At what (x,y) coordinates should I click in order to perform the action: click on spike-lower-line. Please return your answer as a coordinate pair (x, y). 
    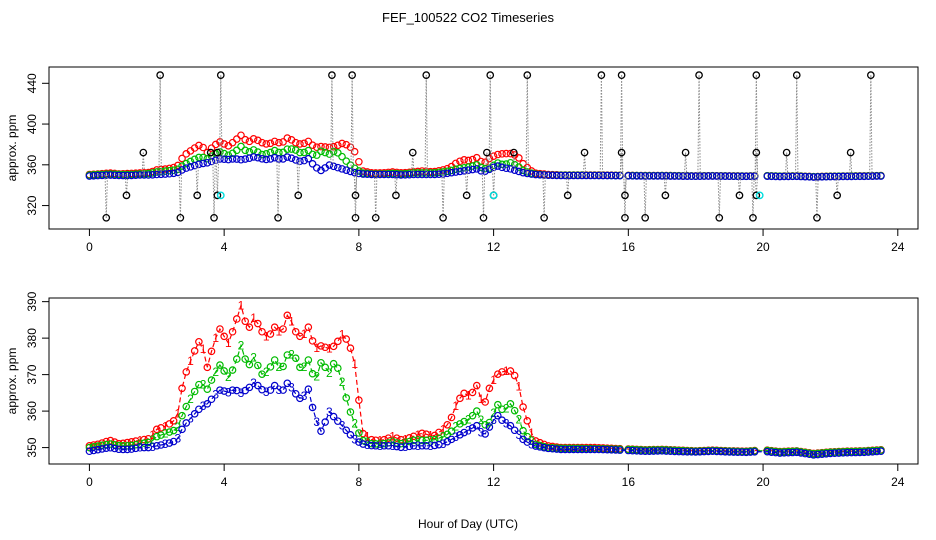
    Looking at the image, I should click on (567, 185).